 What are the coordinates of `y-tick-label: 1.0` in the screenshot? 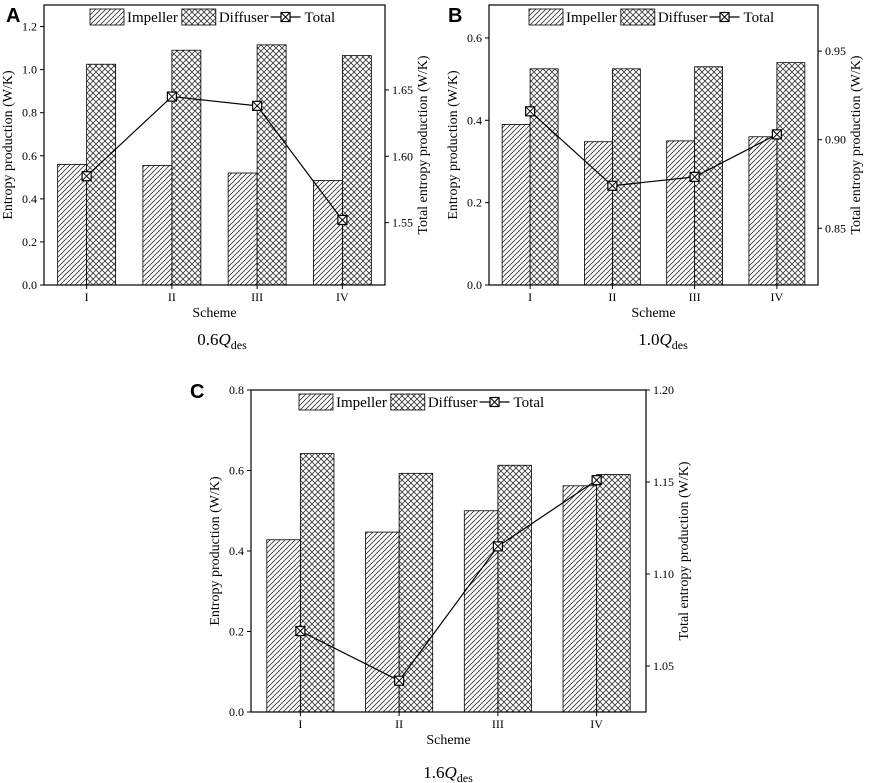 It's located at (29, 70).